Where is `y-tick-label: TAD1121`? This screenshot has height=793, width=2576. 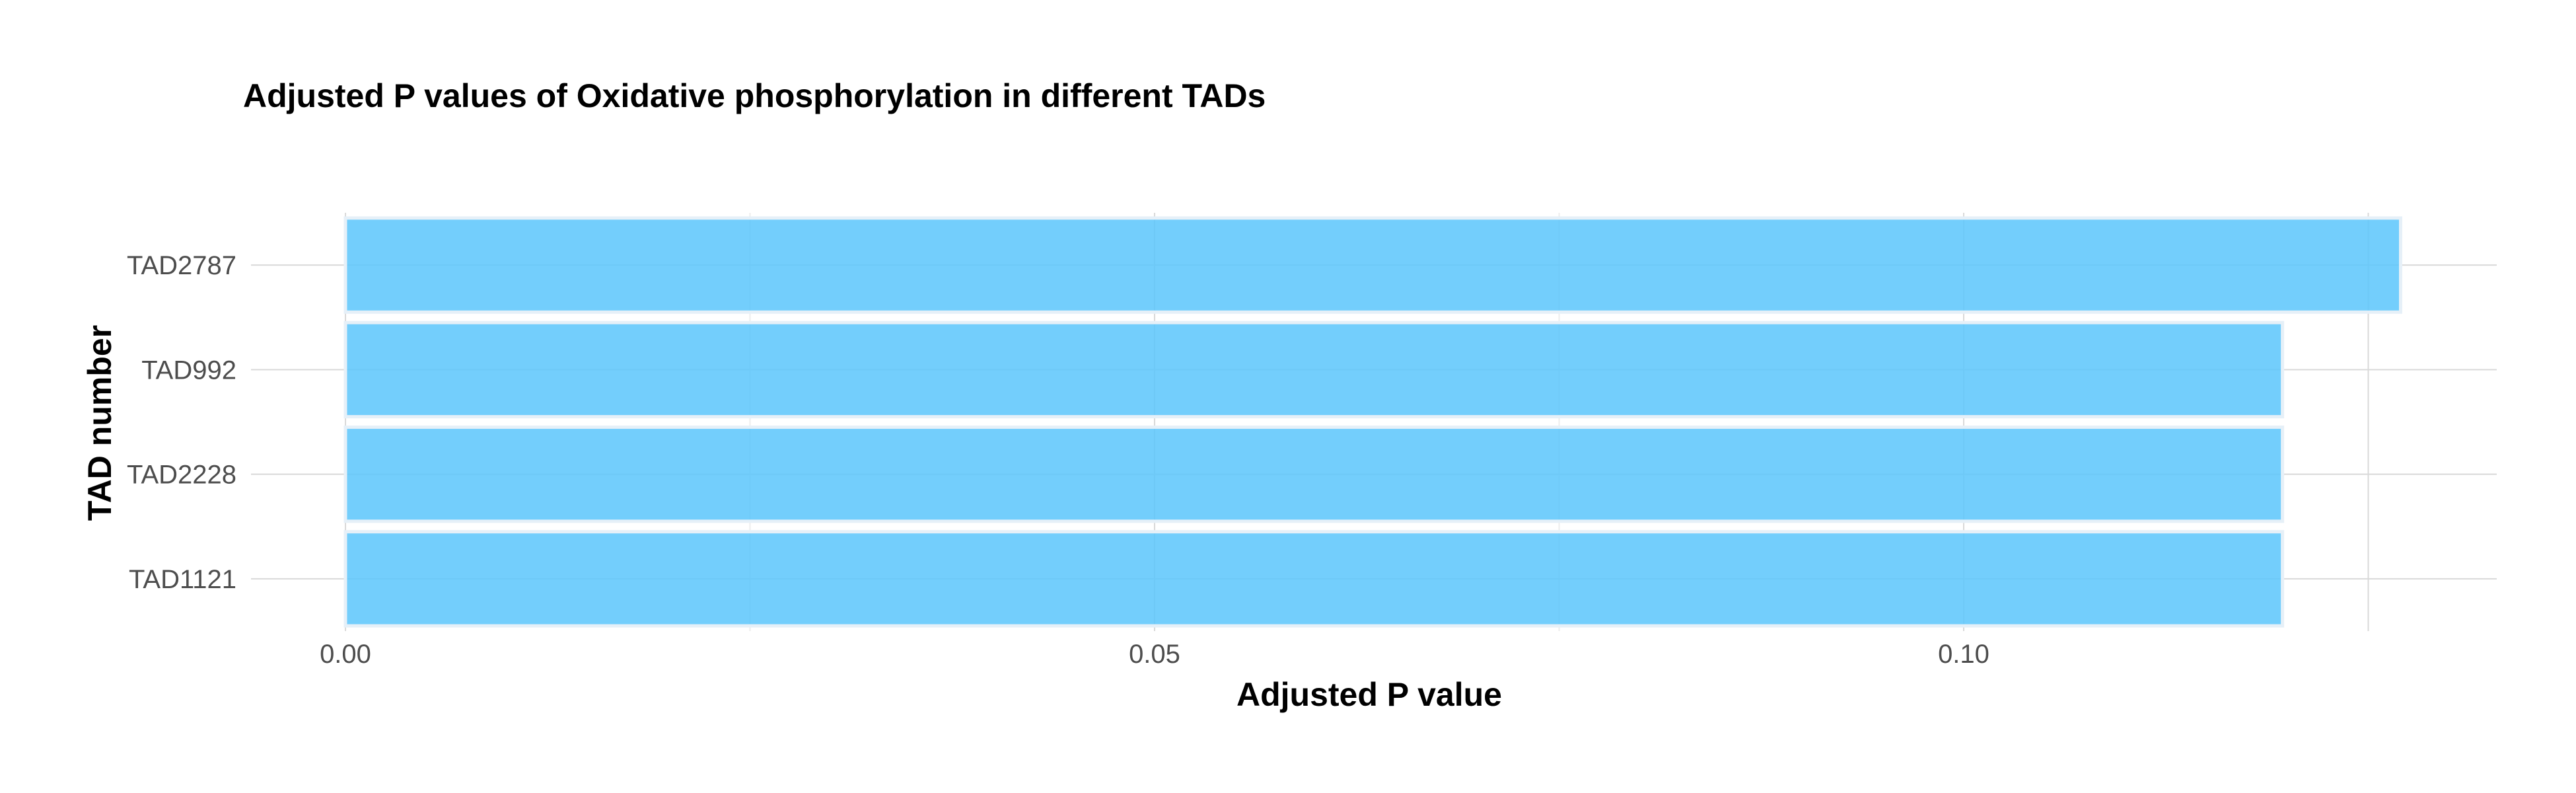
y-tick-label: TAD1121 is located at coordinates (182, 579).